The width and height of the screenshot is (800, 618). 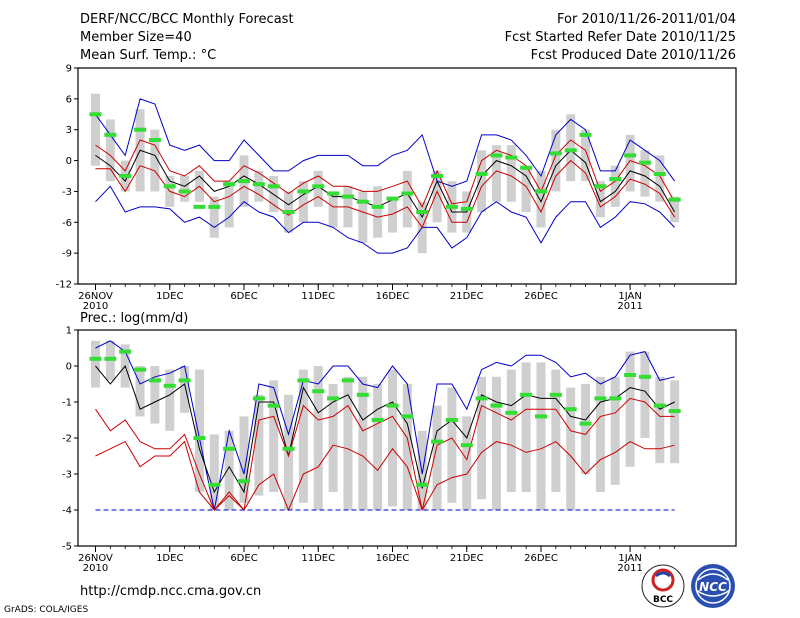 I want to click on temp-y-tick-label: -9, so click(x=67, y=254).